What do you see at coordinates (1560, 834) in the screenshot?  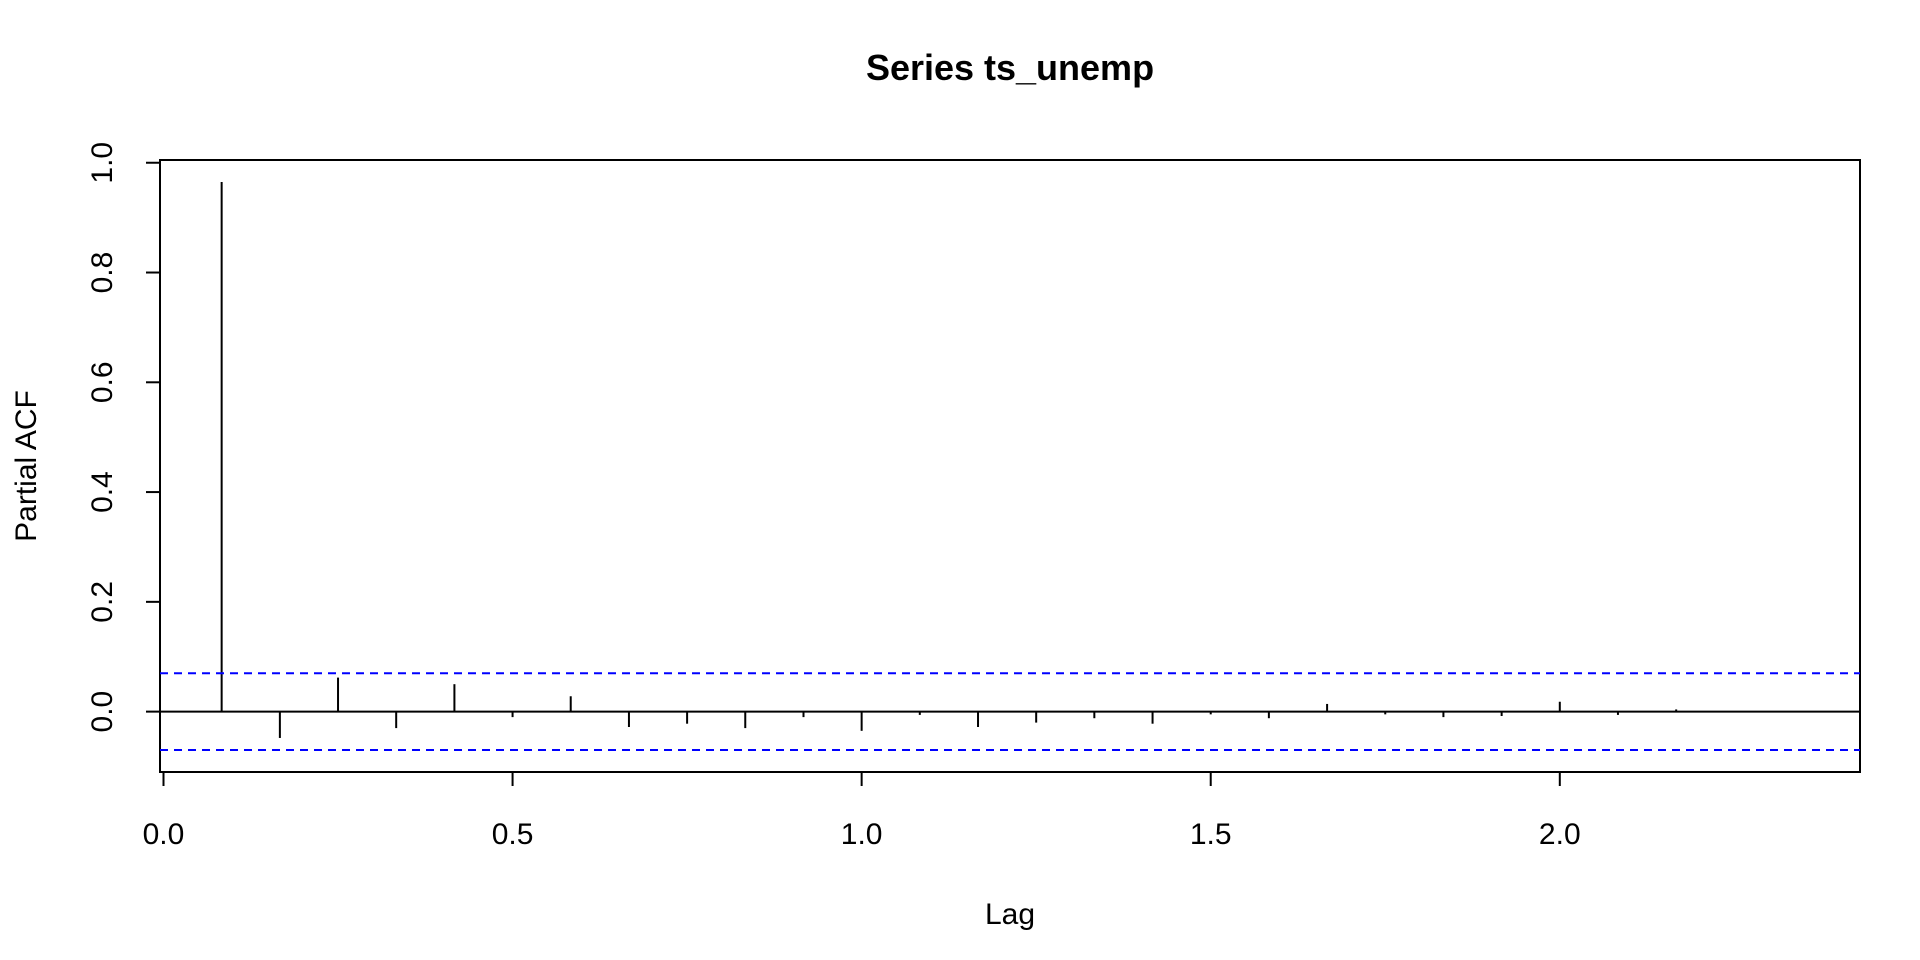 I see `x-tick-label: 2.0` at bounding box center [1560, 834].